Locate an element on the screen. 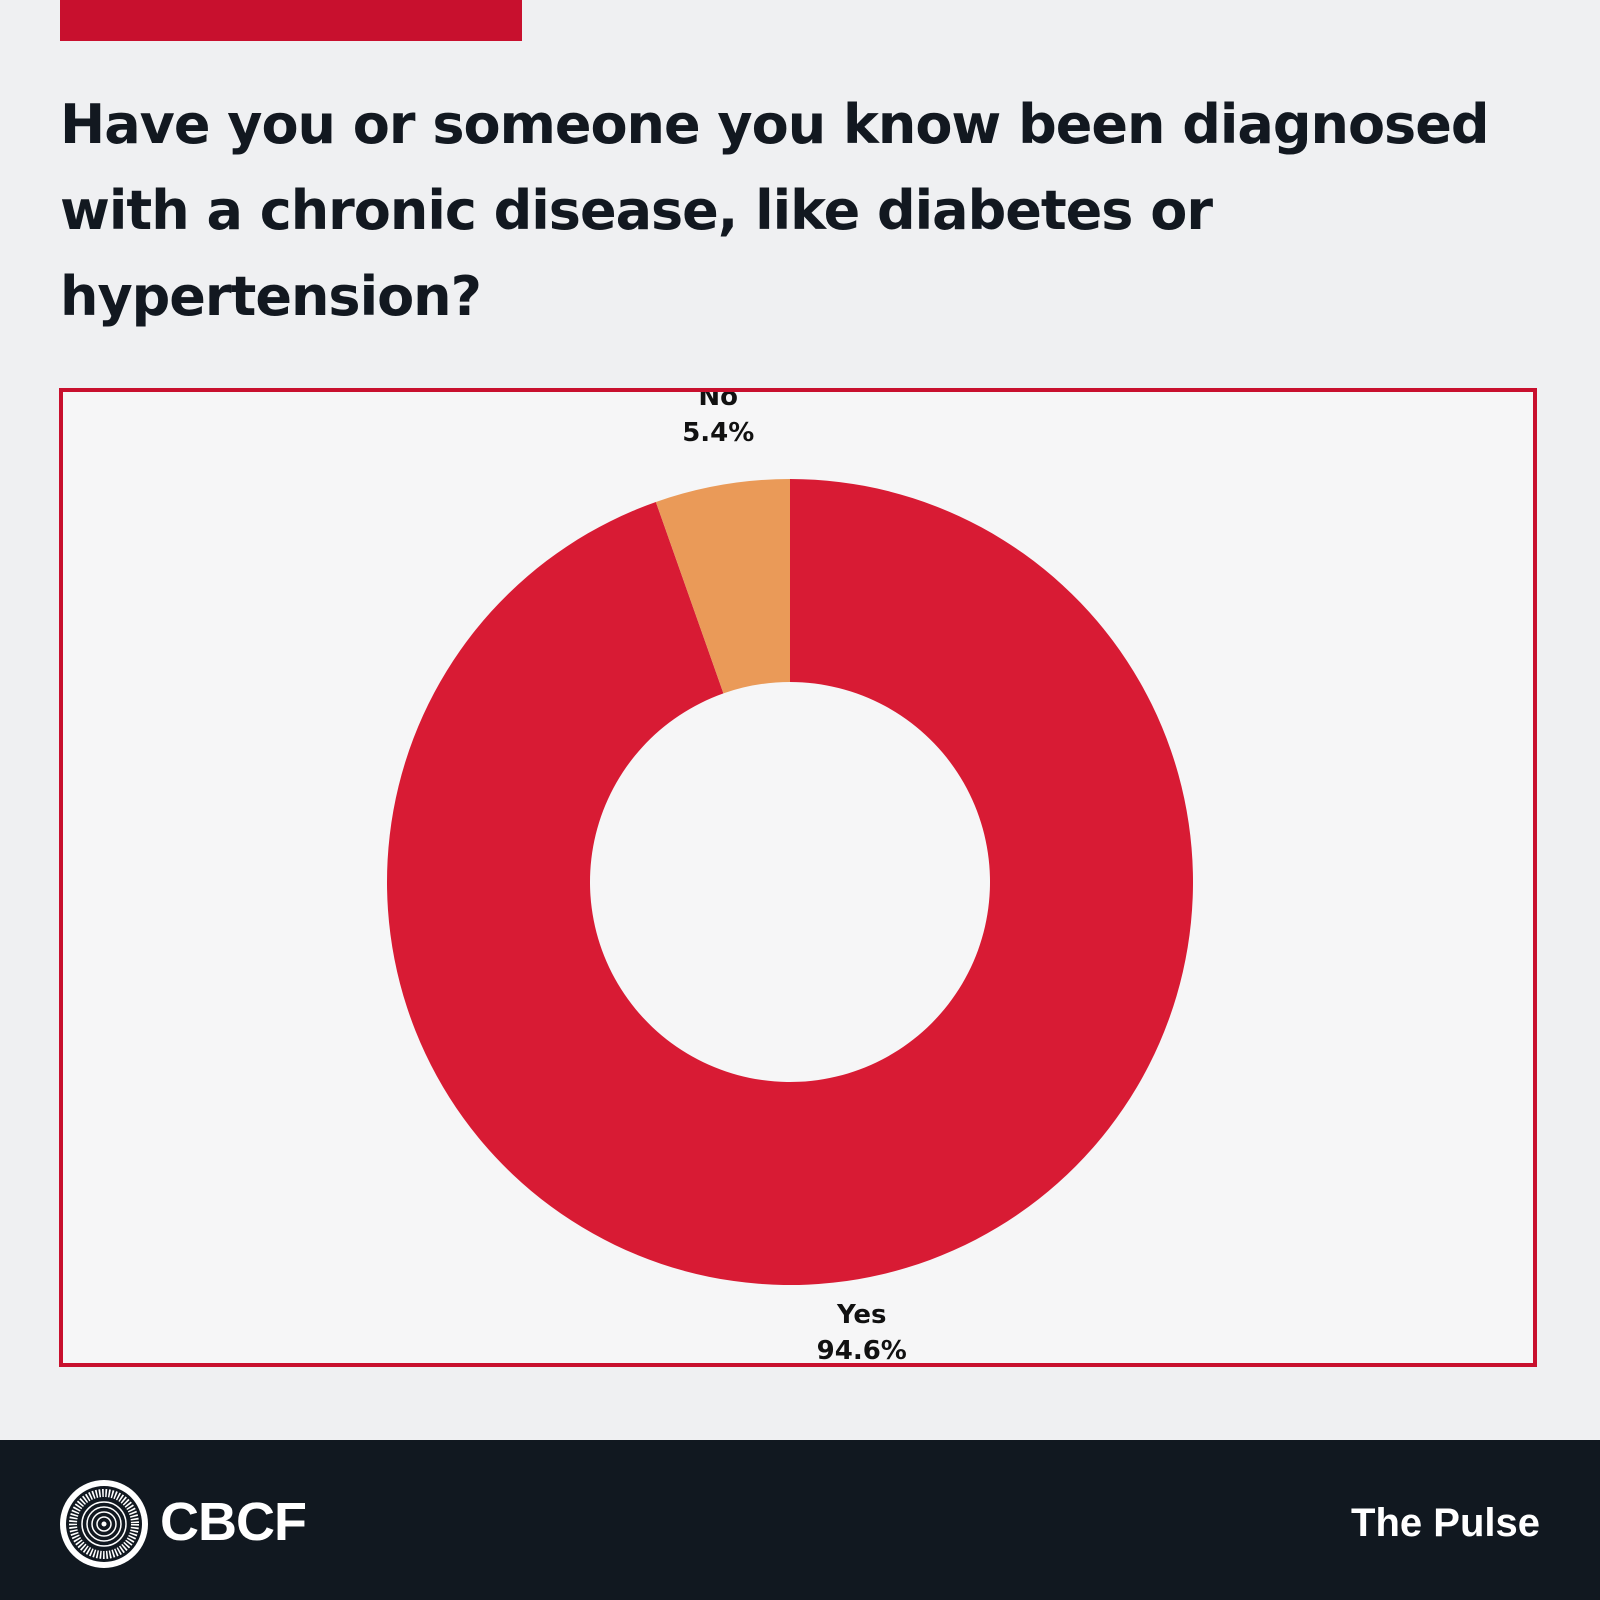 The width and height of the screenshot is (1600, 1600). slice-labels: Yes 94.6% No 5.4% is located at coordinates (794, 877).